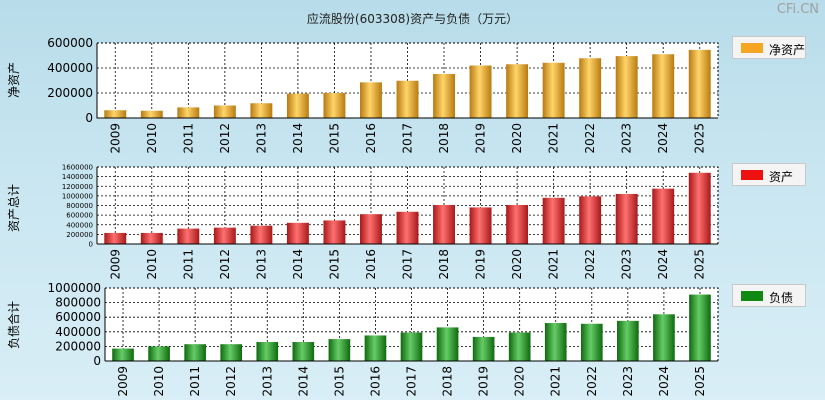 The height and width of the screenshot is (400, 825). Describe the element at coordinates (14, 208) in the screenshot. I see `y-axis-label: 资产总计` at that location.